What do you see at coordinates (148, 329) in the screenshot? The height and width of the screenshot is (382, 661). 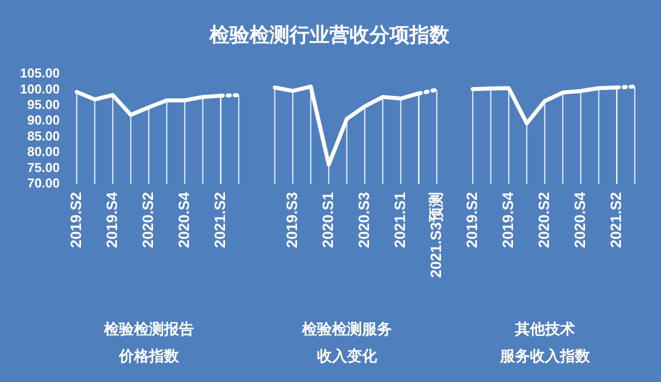 I see `text: 检验检测报告` at bounding box center [148, 329].